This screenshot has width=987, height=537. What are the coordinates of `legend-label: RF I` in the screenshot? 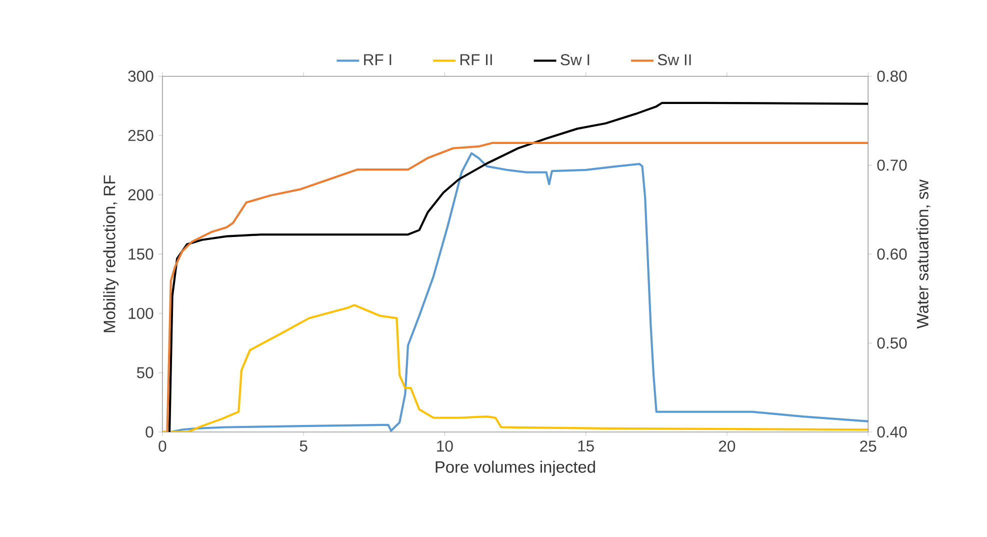 It's located at (378, 59).